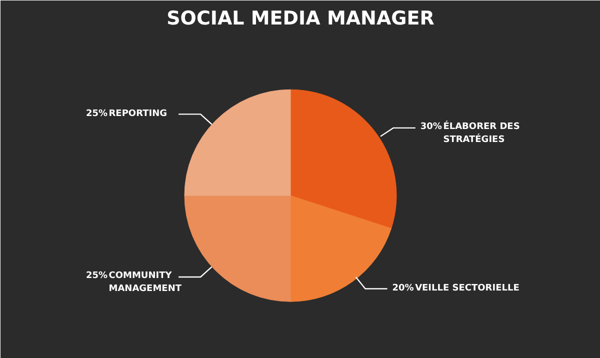 The width and height of the screenshot is (600, 358). What do you see at coordinates (145, 282) in the screenshot?
I see `slice-label: COMMUNITY MANAGEMENT` at bounding box center [145, 282].